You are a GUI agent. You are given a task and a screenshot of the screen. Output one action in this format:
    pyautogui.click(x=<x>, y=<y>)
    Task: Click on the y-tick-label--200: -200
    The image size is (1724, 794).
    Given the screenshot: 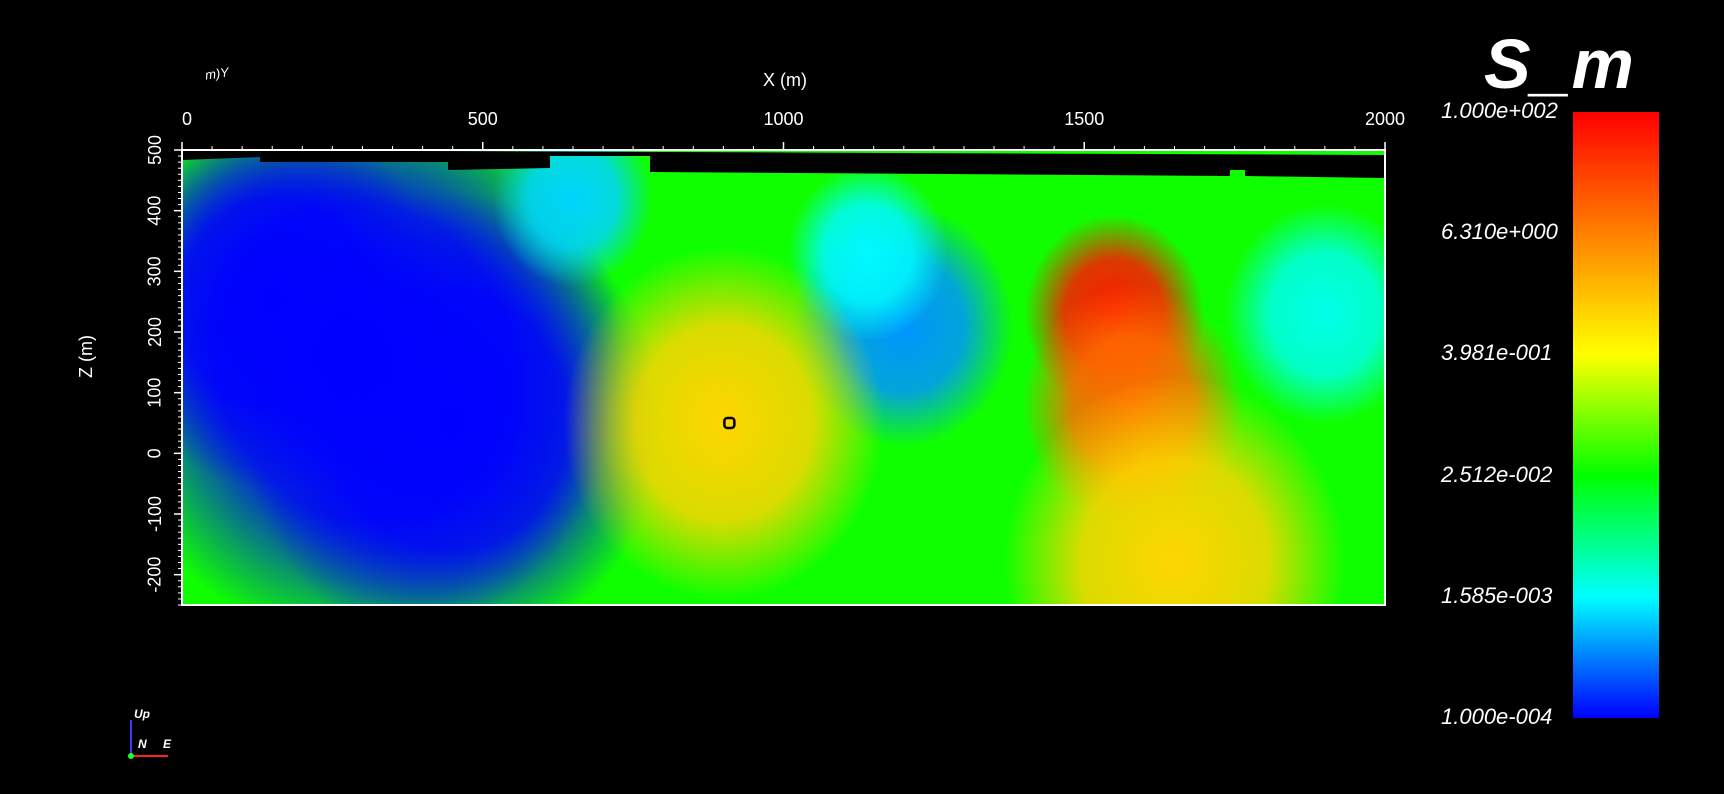 What is the action you would take?
    pyautogui.click(x=155, y=575)
    